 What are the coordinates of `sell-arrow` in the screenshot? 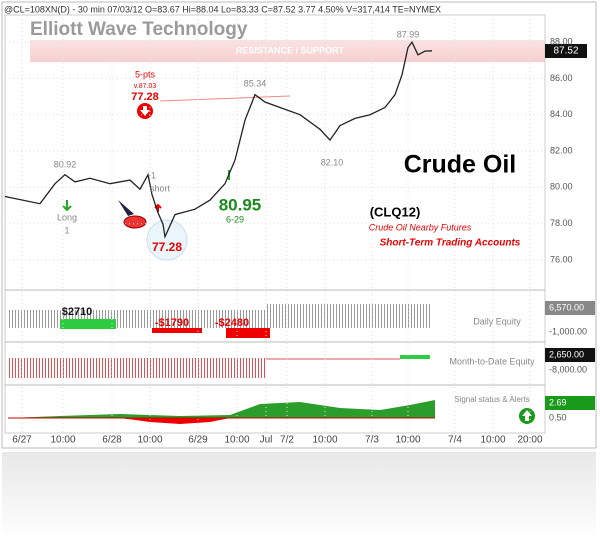 It's located at (145, 111).